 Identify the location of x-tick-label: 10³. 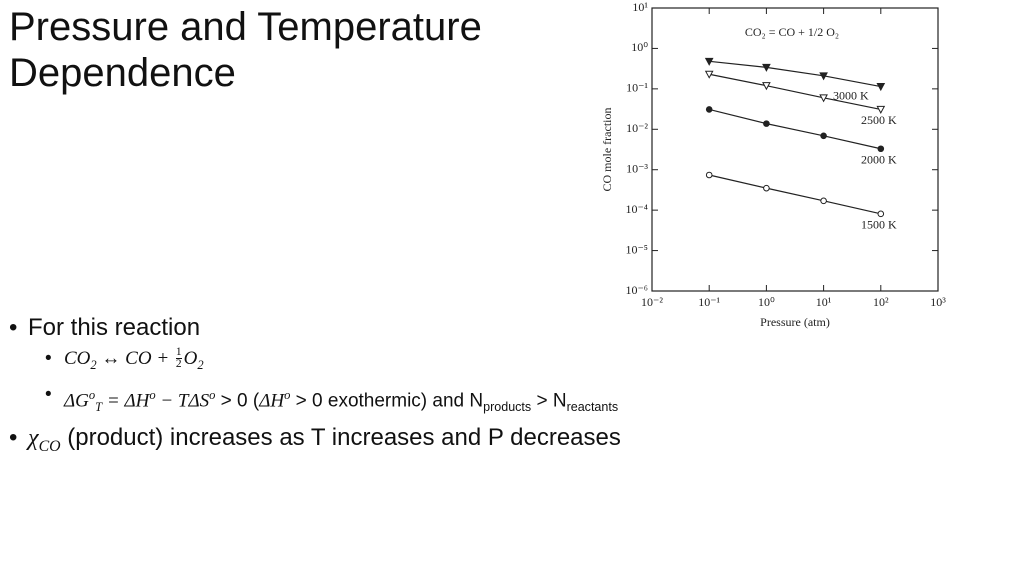
(938, 302).